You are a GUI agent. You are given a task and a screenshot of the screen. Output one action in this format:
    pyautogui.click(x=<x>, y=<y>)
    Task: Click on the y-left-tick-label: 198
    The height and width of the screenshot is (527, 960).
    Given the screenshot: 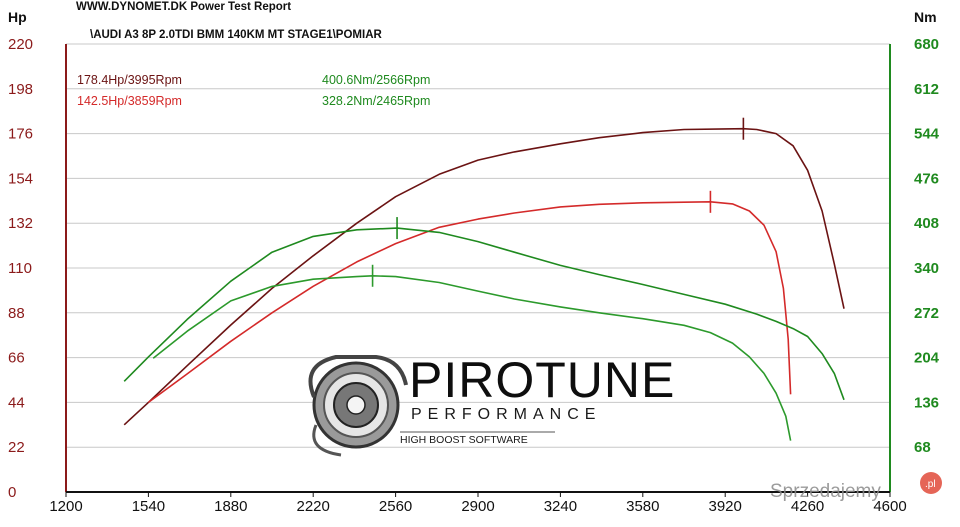 What is the action you would take?
    pyautogui.click(x=20, y=89)
    